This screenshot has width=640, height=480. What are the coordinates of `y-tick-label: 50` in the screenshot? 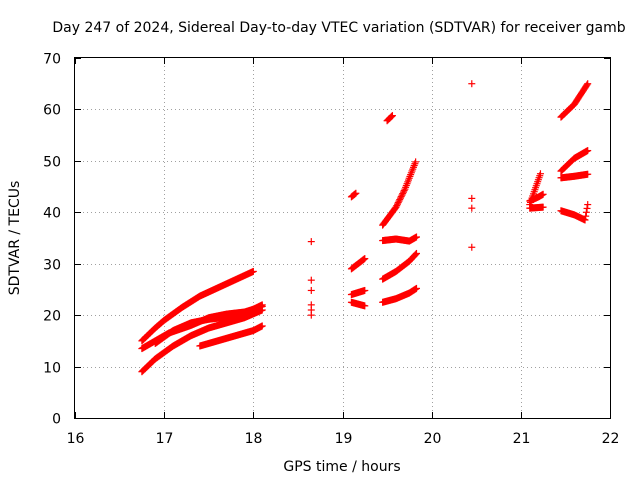 It's located at (52, 163).